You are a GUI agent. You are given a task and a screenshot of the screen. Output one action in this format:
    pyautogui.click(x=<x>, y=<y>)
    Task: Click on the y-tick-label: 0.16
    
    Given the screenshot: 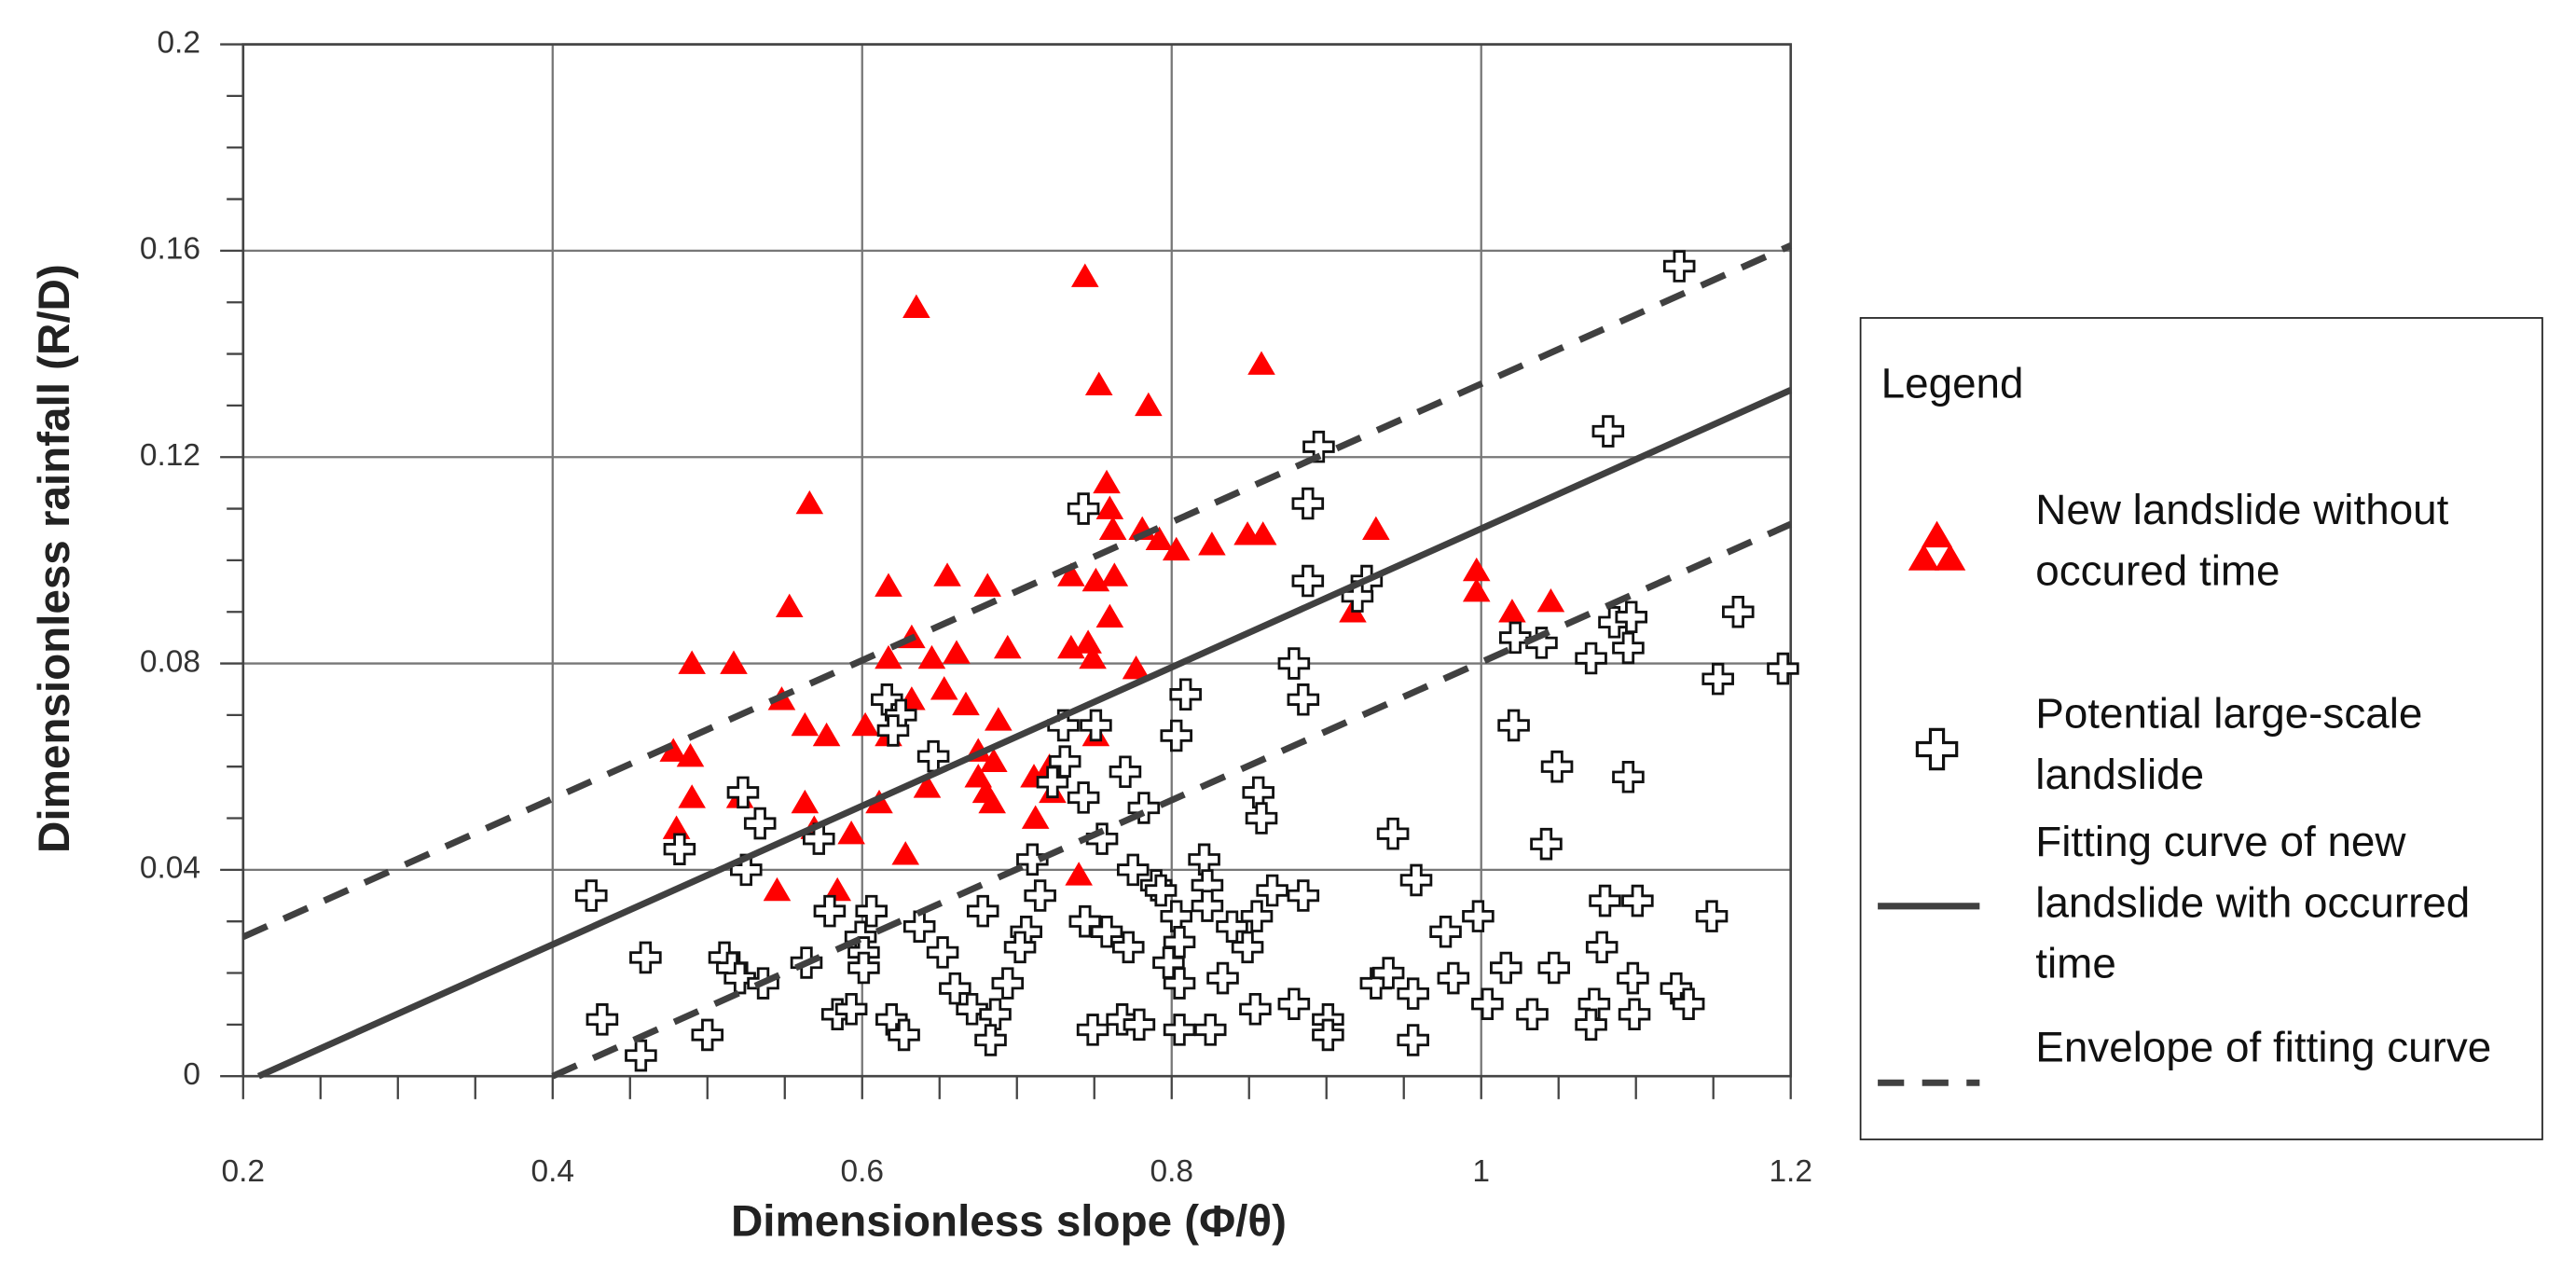 What is the action you would take?
    pyautogui.click(x=170, y=249)
    